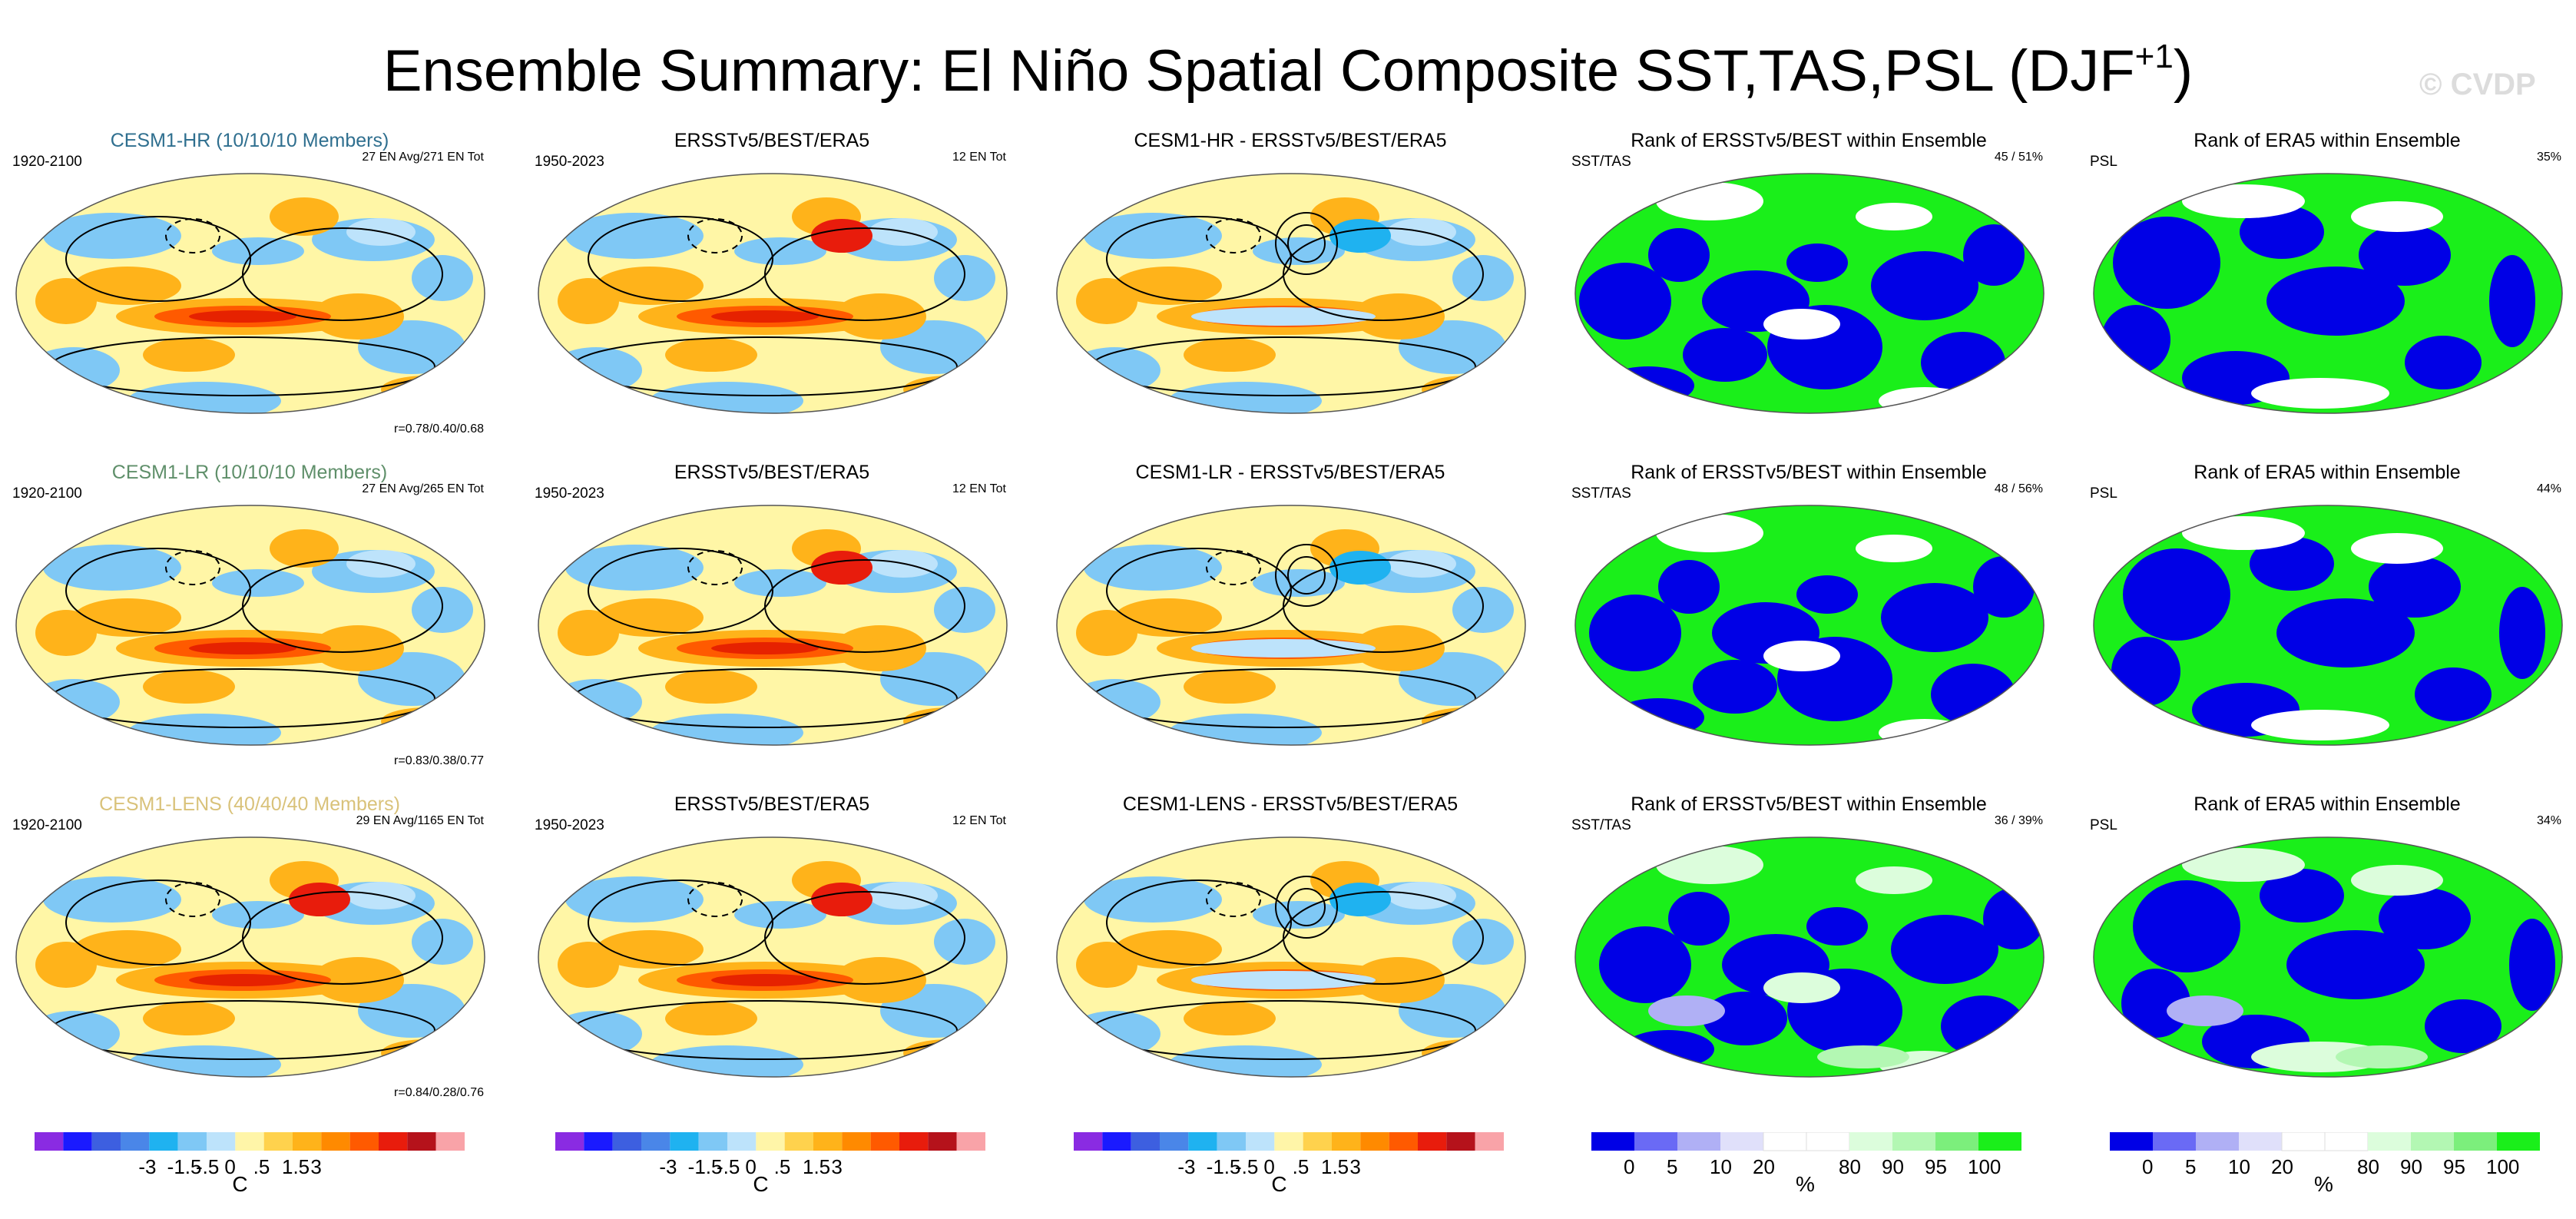  Describe the element at coordinates (1809, 804) in the screenshot. I see `panel-title: Rank of ERSSTv5/BEST within Ensemble` at that location.